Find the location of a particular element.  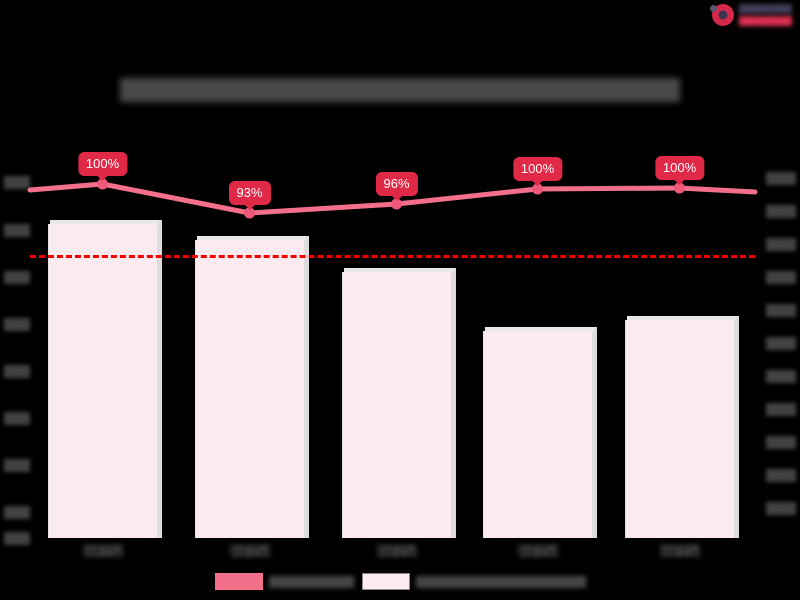

brand-logo: REDACTED REDACTED is located at coordinates (750, 15).